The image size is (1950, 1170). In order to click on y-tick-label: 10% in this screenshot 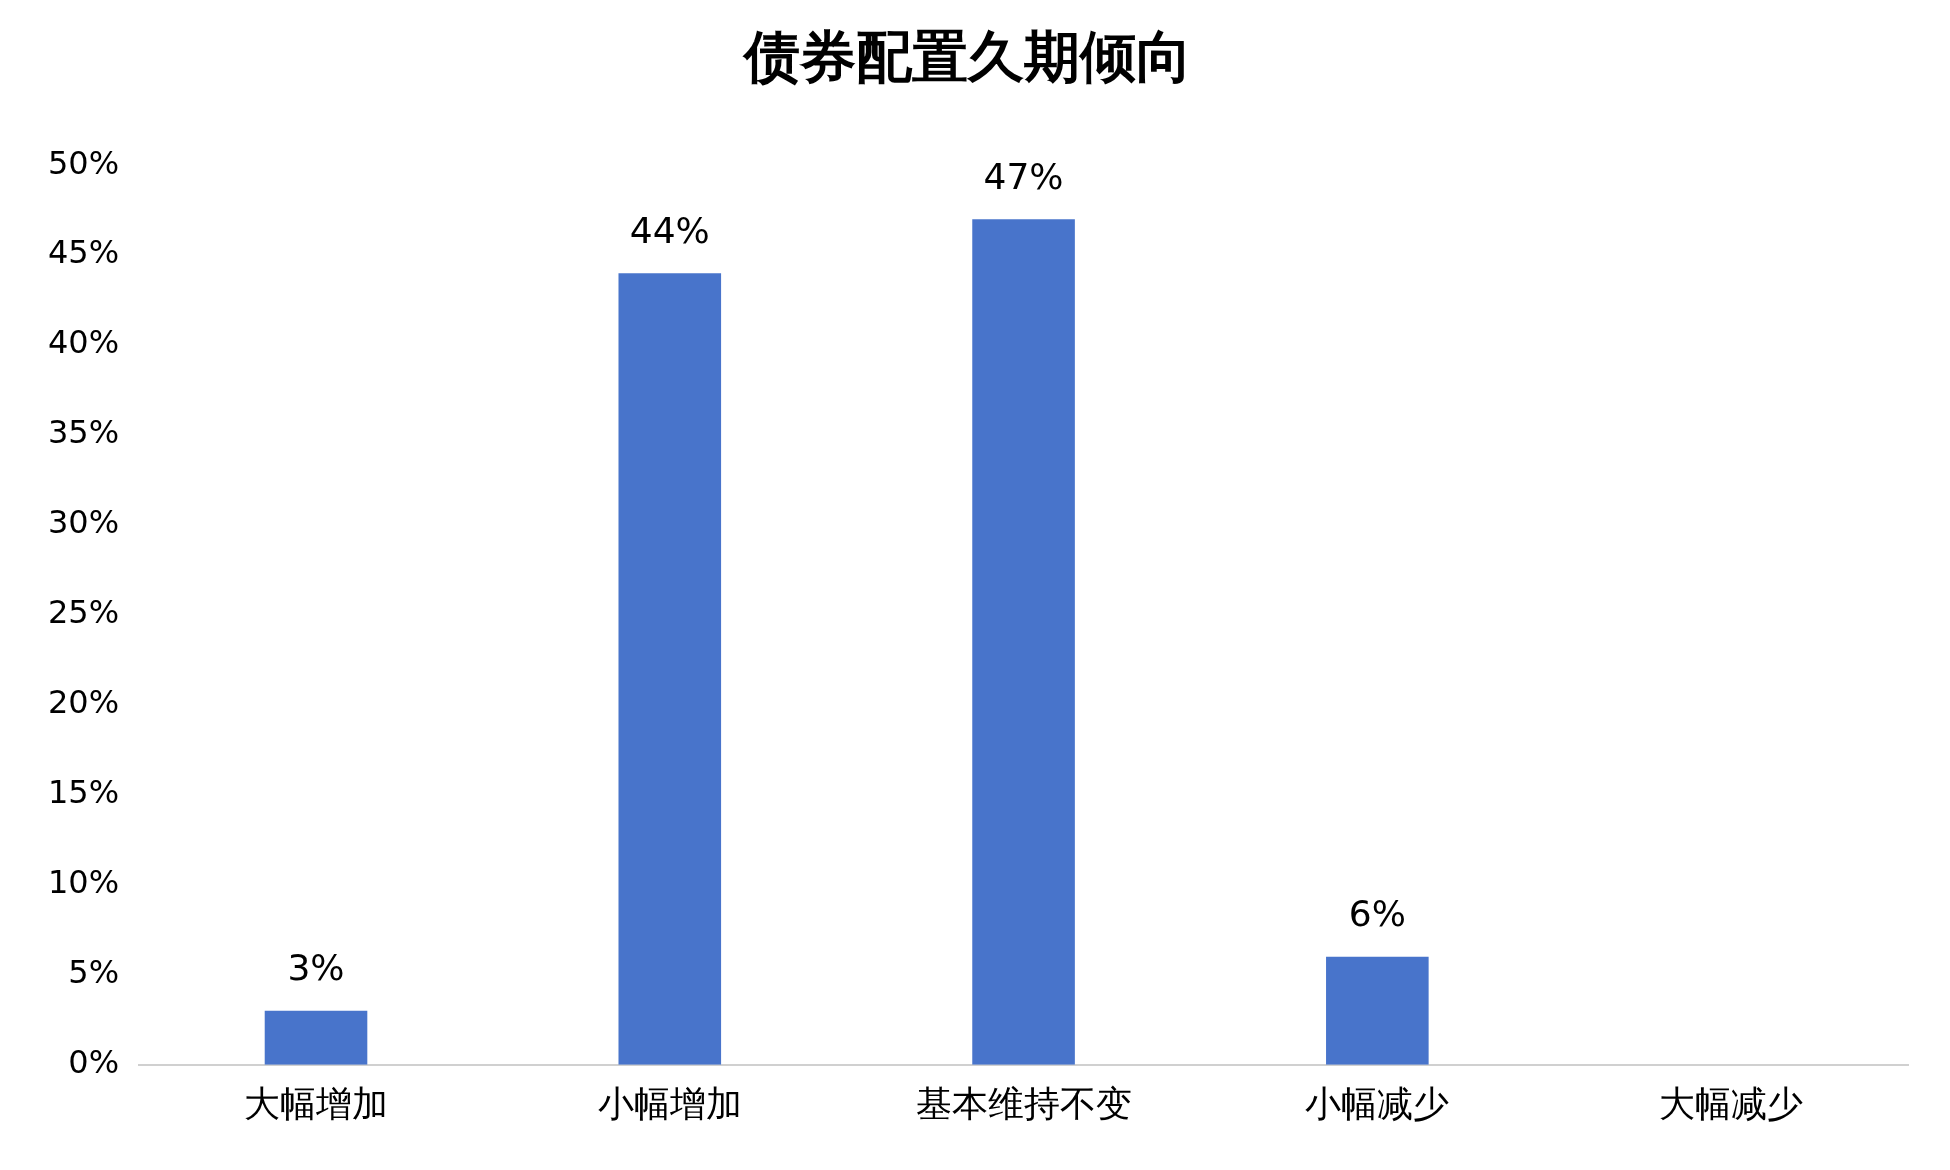, I will do `click(84, 882)`.